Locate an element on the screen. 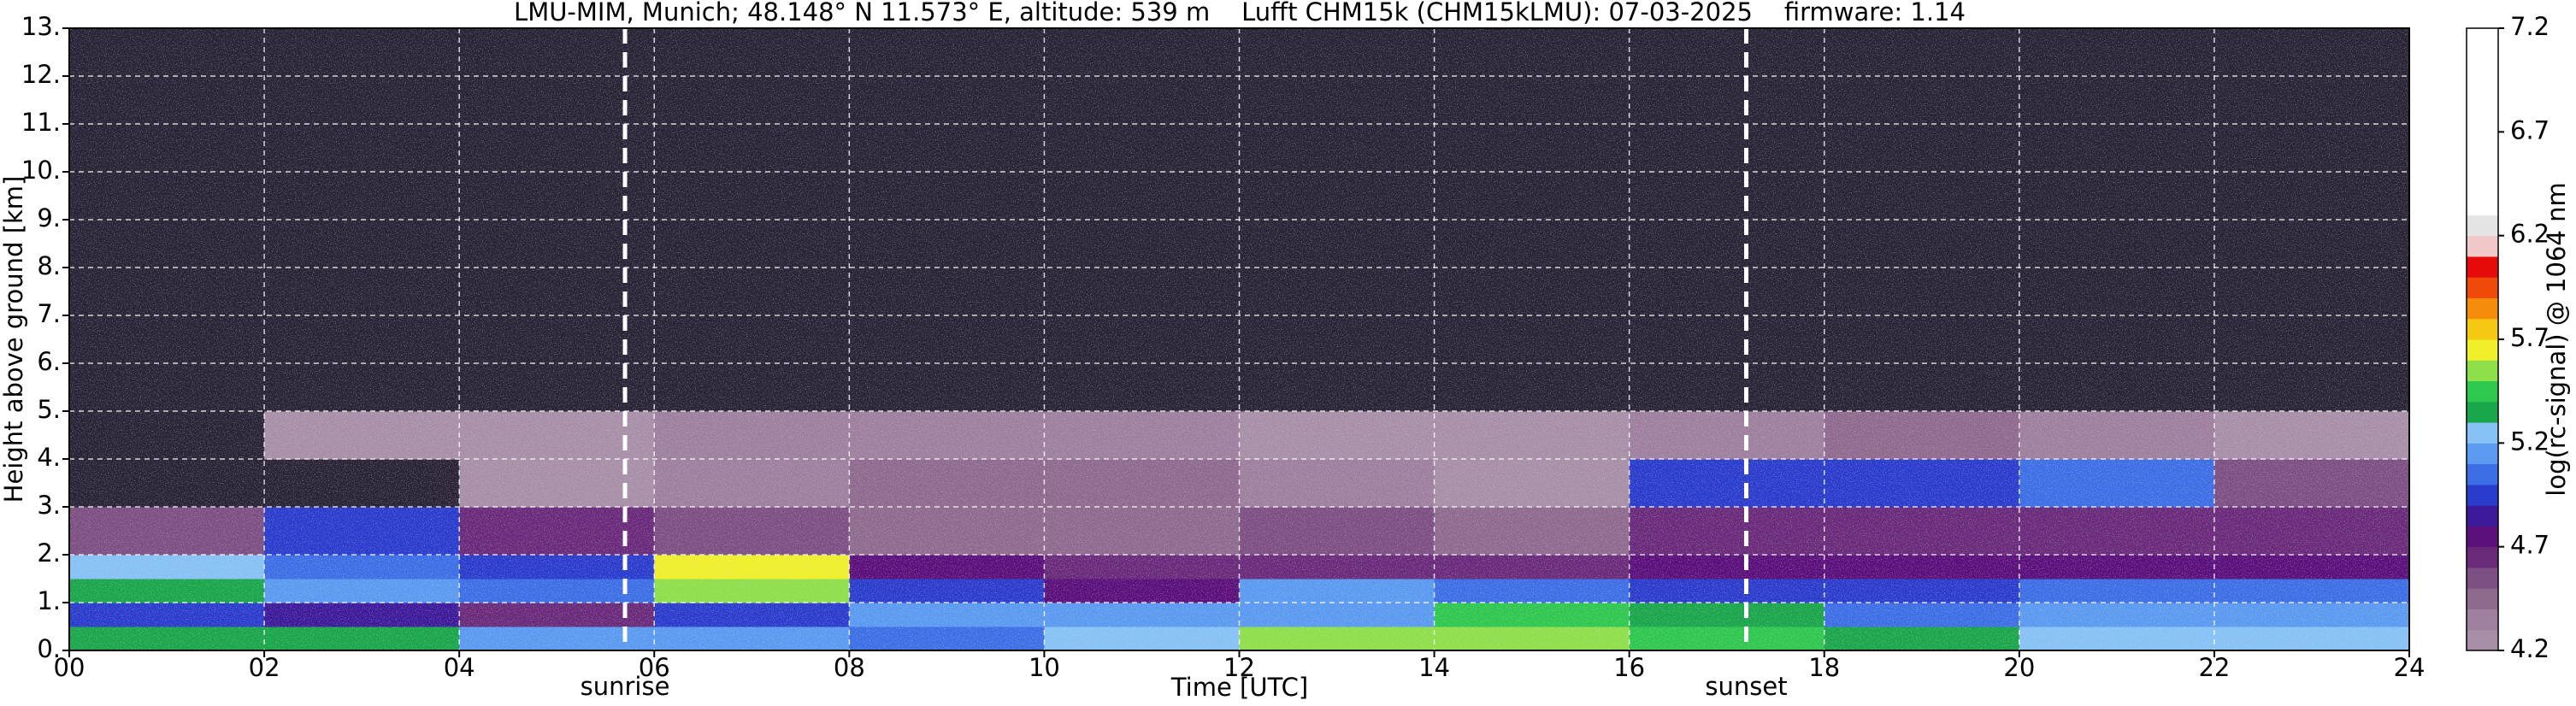 Image resolution: width=2576 pixels, height=706 pixels. y-tick-label: 1. is located at coordinates (49, 600).